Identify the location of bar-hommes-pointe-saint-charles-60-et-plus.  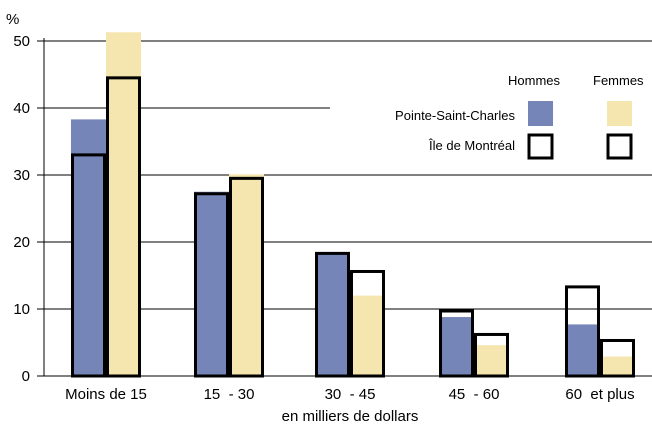
(582, 350).